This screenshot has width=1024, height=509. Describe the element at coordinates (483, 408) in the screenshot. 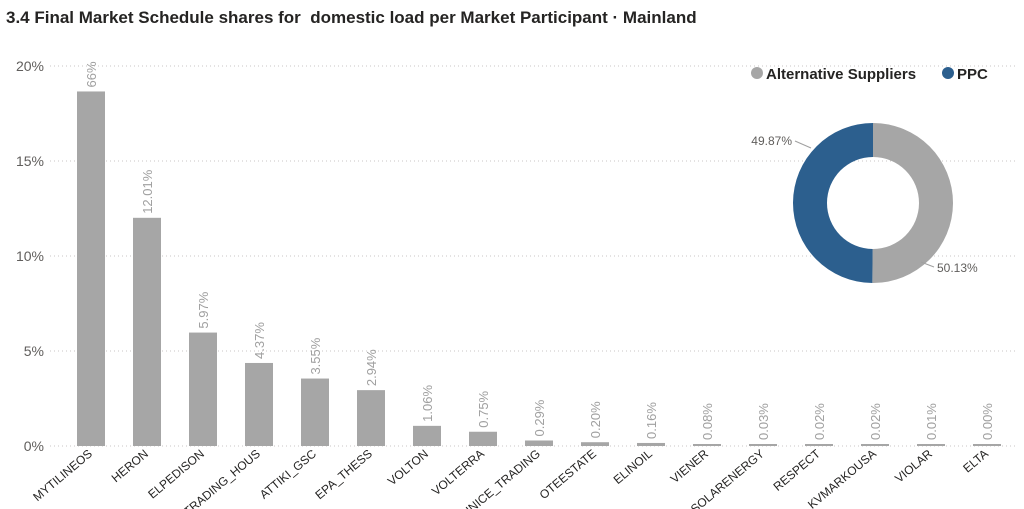

I see `bar-data-label: 0.75%` at that location.